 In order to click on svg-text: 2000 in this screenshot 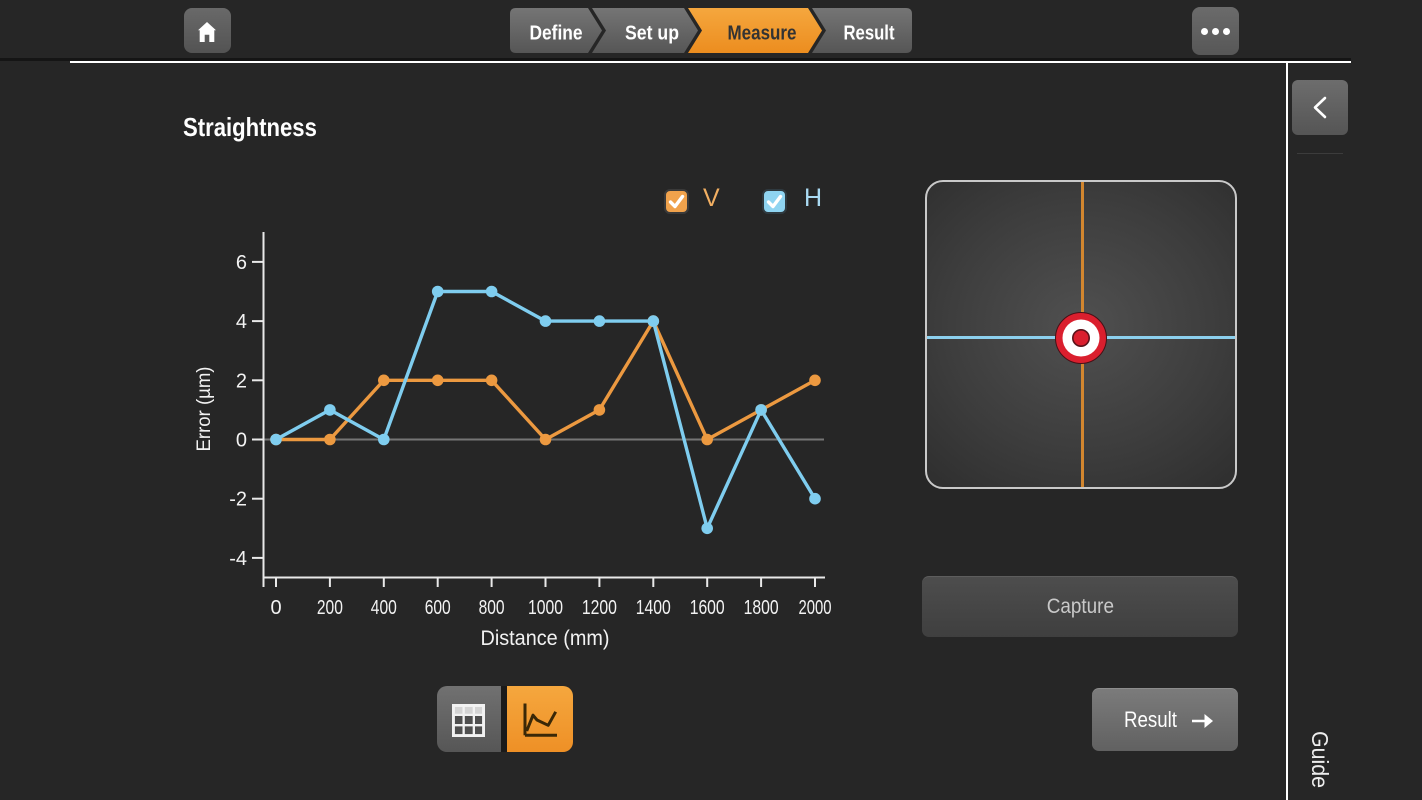, I will do `click(815, 608)`.